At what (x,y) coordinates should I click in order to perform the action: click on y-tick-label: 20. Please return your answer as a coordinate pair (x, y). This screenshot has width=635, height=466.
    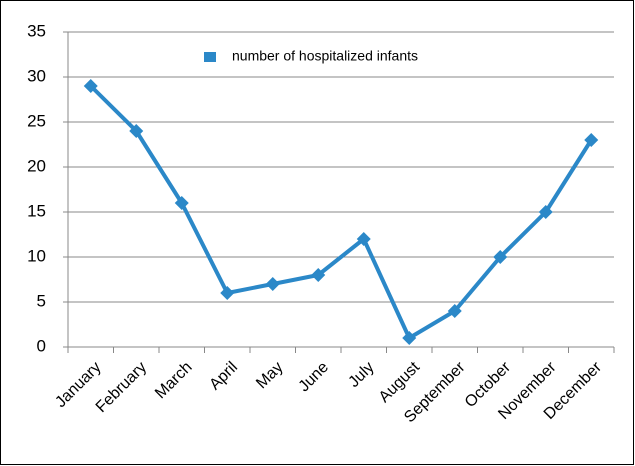
    Looking at the image, I should click on (36, 165).